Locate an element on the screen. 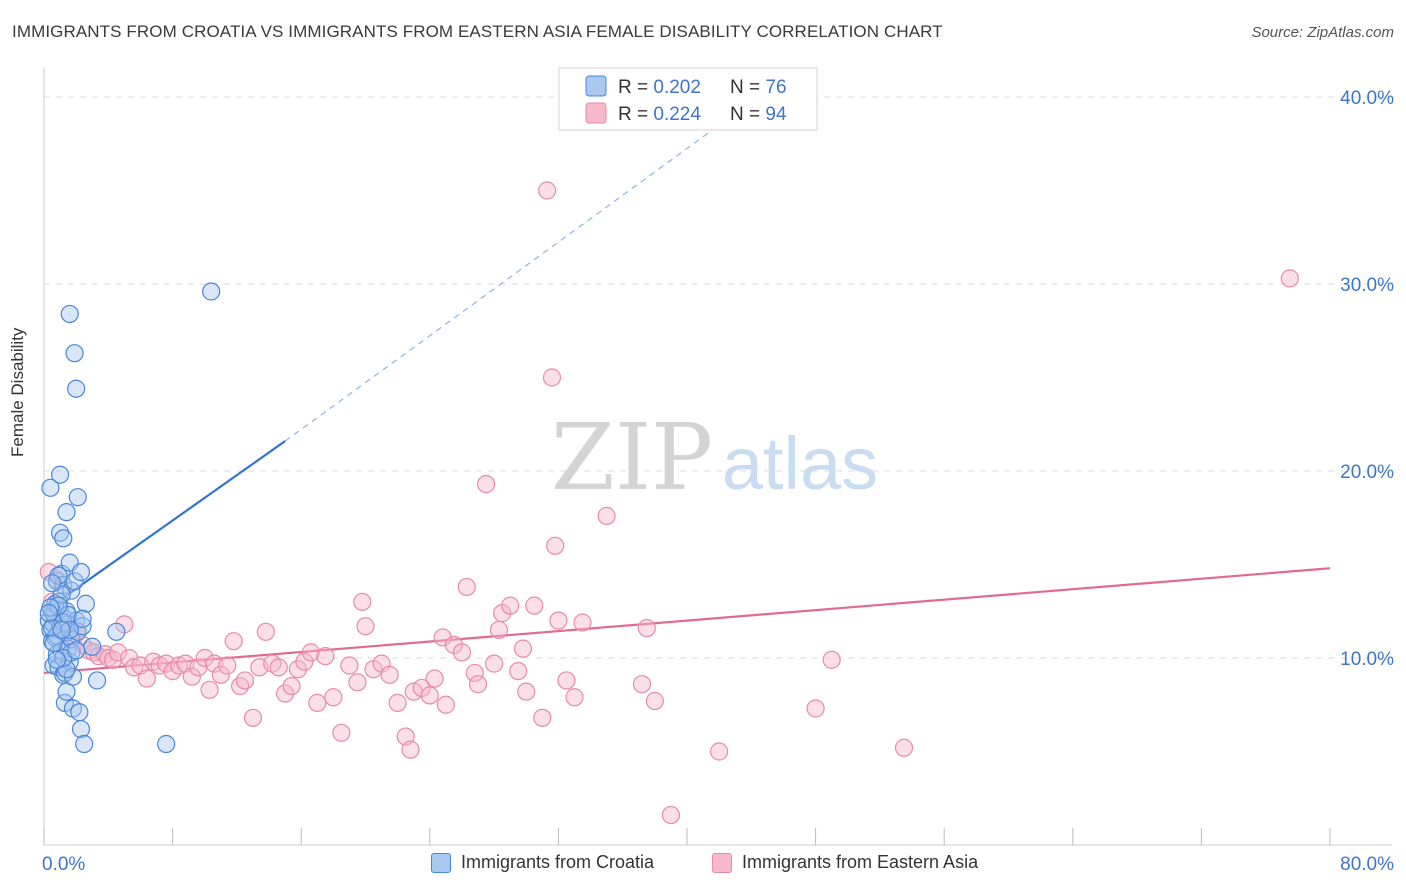  y-tick-label: 30.0% is located at coordinates (1367, 285).